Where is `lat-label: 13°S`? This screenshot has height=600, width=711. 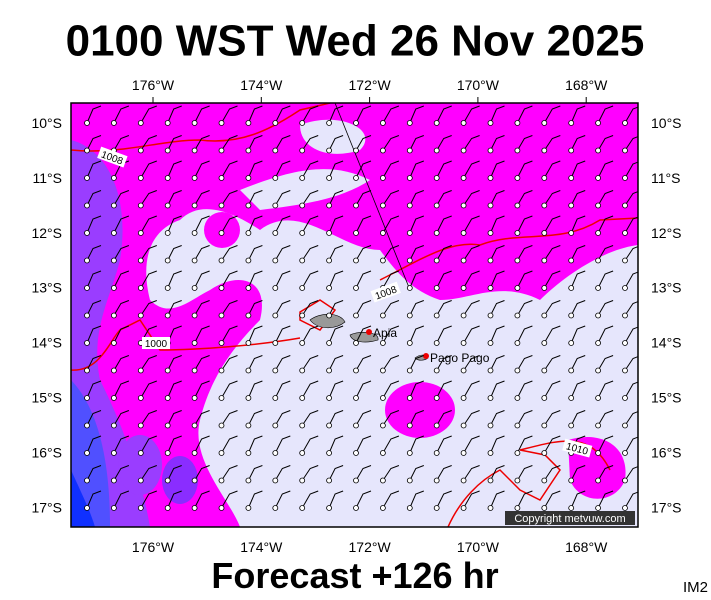
lat-label: 13°S is located at coordinates (46, 288).